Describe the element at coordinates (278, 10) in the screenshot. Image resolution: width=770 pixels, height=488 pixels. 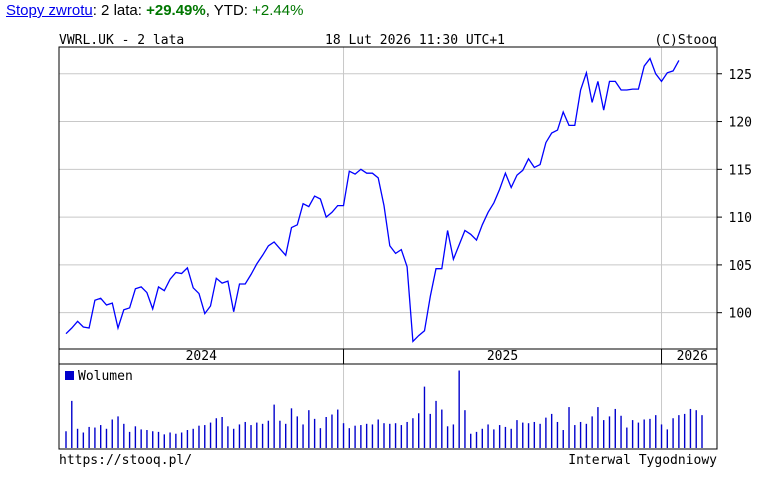
I see `ytd-return-value: +2.44%` at that location.